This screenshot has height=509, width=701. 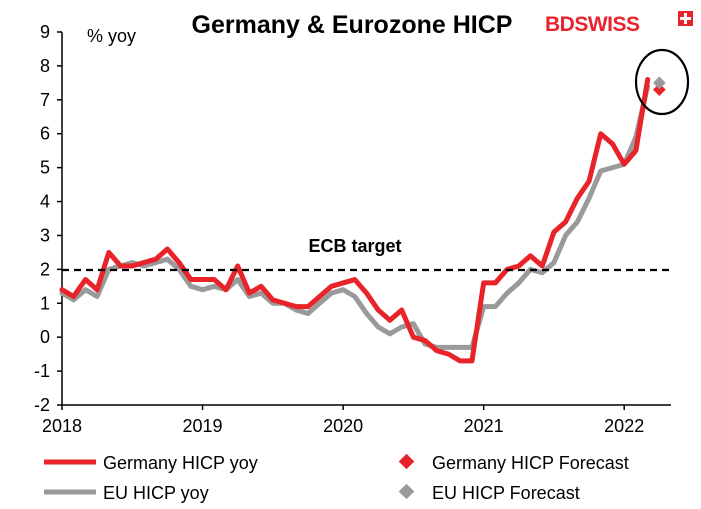 I want to click on y-tick-label: 8, so click(x=45, y=66).